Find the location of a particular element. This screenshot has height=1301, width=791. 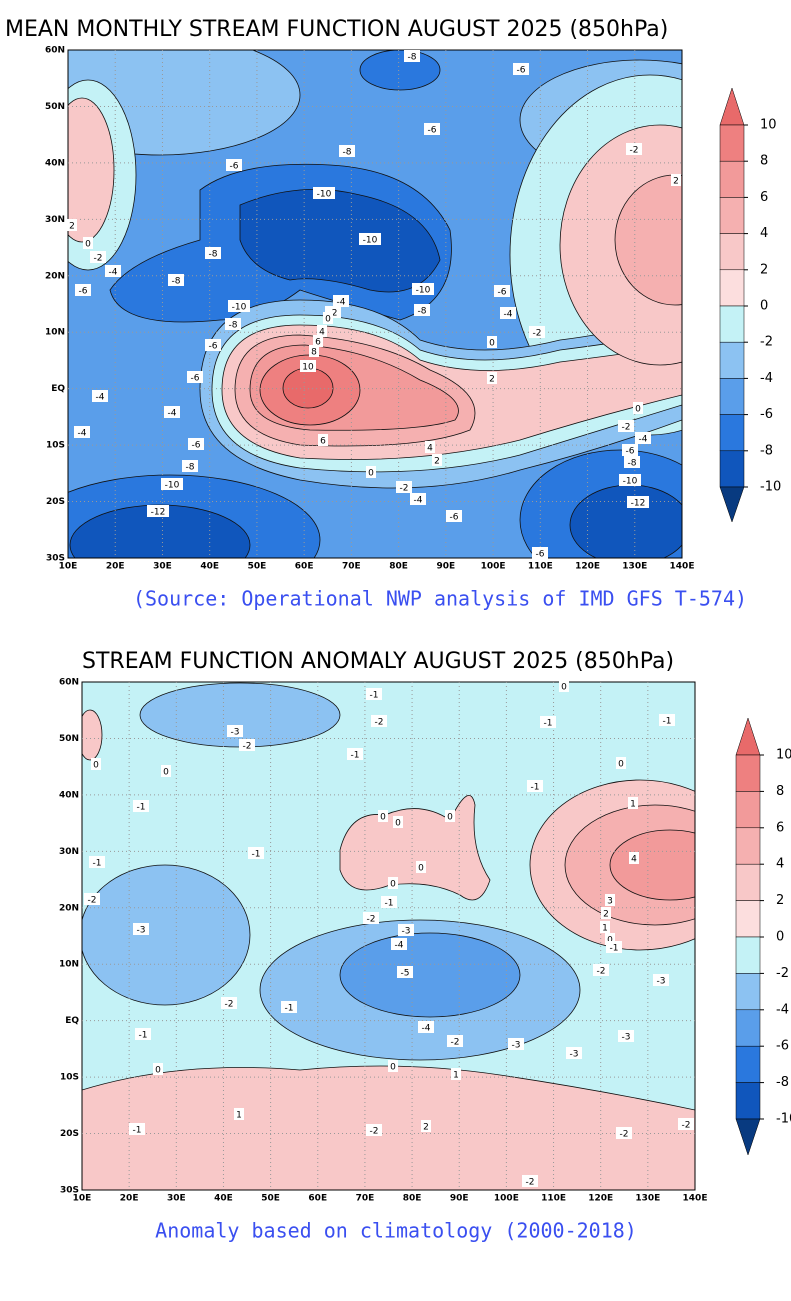

x-tick-label: 60E is located at coordinates (304, 567).